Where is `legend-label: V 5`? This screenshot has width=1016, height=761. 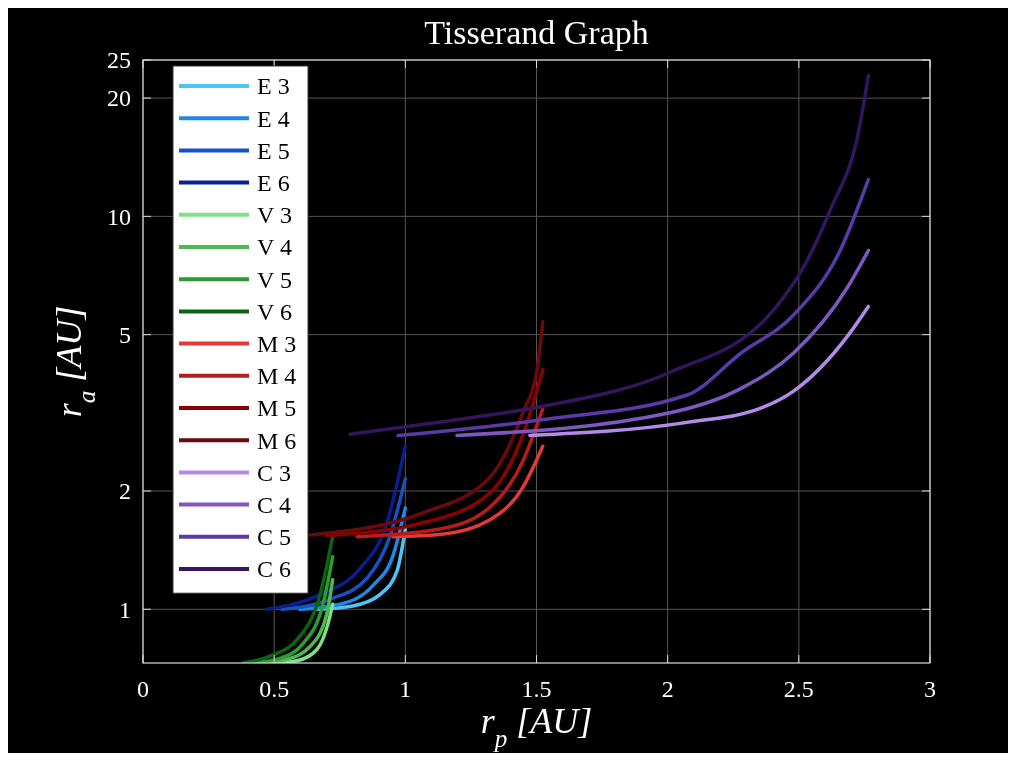
legend-label: V 5 is located at coordinates (274, 279).